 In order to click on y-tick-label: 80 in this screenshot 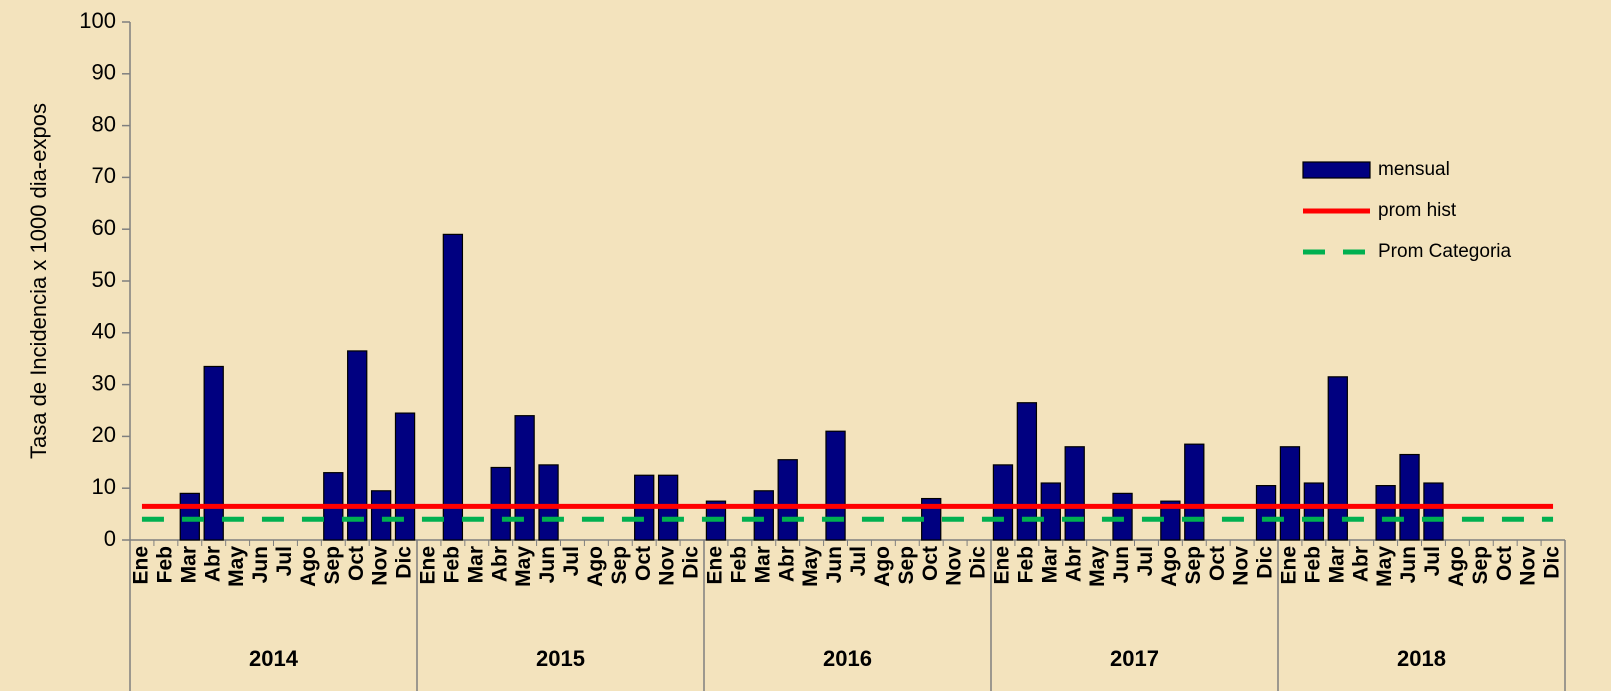, I will do `click(104, 123)`.